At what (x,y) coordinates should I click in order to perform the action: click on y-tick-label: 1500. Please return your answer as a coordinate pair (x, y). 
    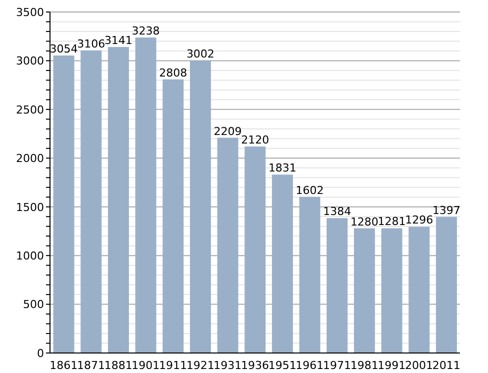
    Looking at the image, I should click on (30, 207).